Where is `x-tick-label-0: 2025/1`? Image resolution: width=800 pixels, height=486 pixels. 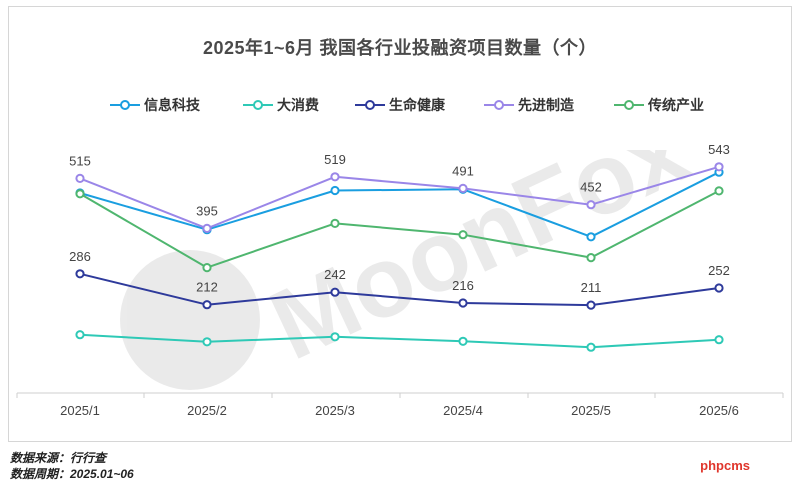
x-tick-label-0: 2025/1 is located at coordinates (80, 410).